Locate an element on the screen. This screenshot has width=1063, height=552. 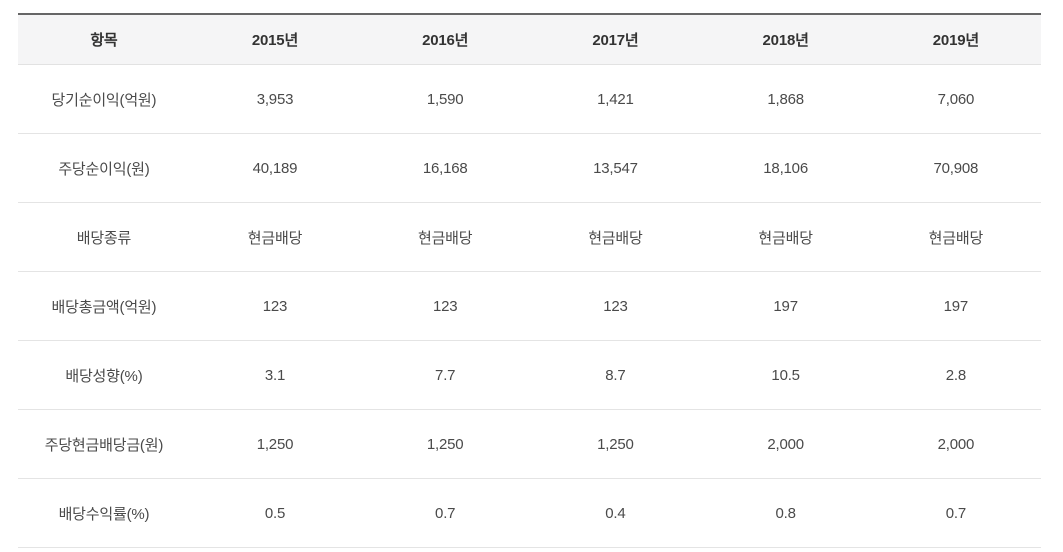
cell: 70,908 is located at coordinates (955, 168).